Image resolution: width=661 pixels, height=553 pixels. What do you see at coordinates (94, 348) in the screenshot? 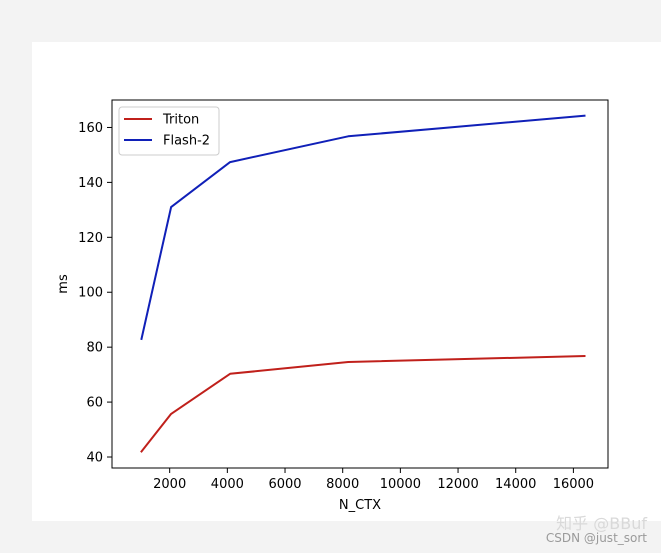
I see `y-tick-label: 80` at bounding box center [94, 348].